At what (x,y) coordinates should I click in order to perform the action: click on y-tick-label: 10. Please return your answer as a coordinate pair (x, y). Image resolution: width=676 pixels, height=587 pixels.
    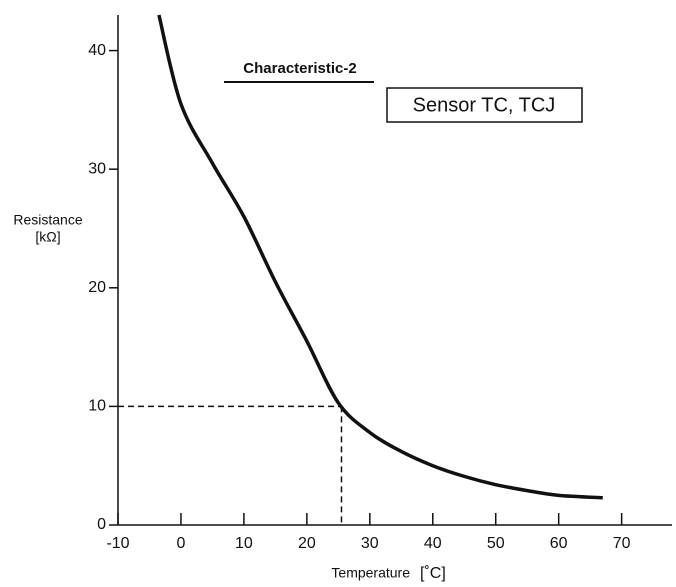
    Looking at the image, I should click on (97, 406).